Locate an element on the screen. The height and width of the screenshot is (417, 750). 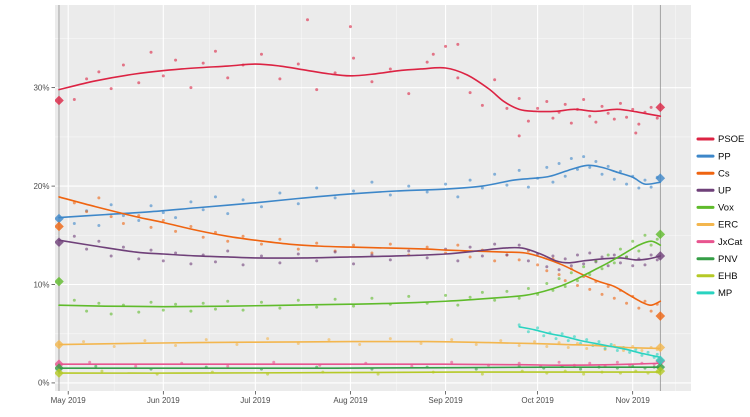
legend-label-JxCat: JxCat is located at coordinates (730, 242).